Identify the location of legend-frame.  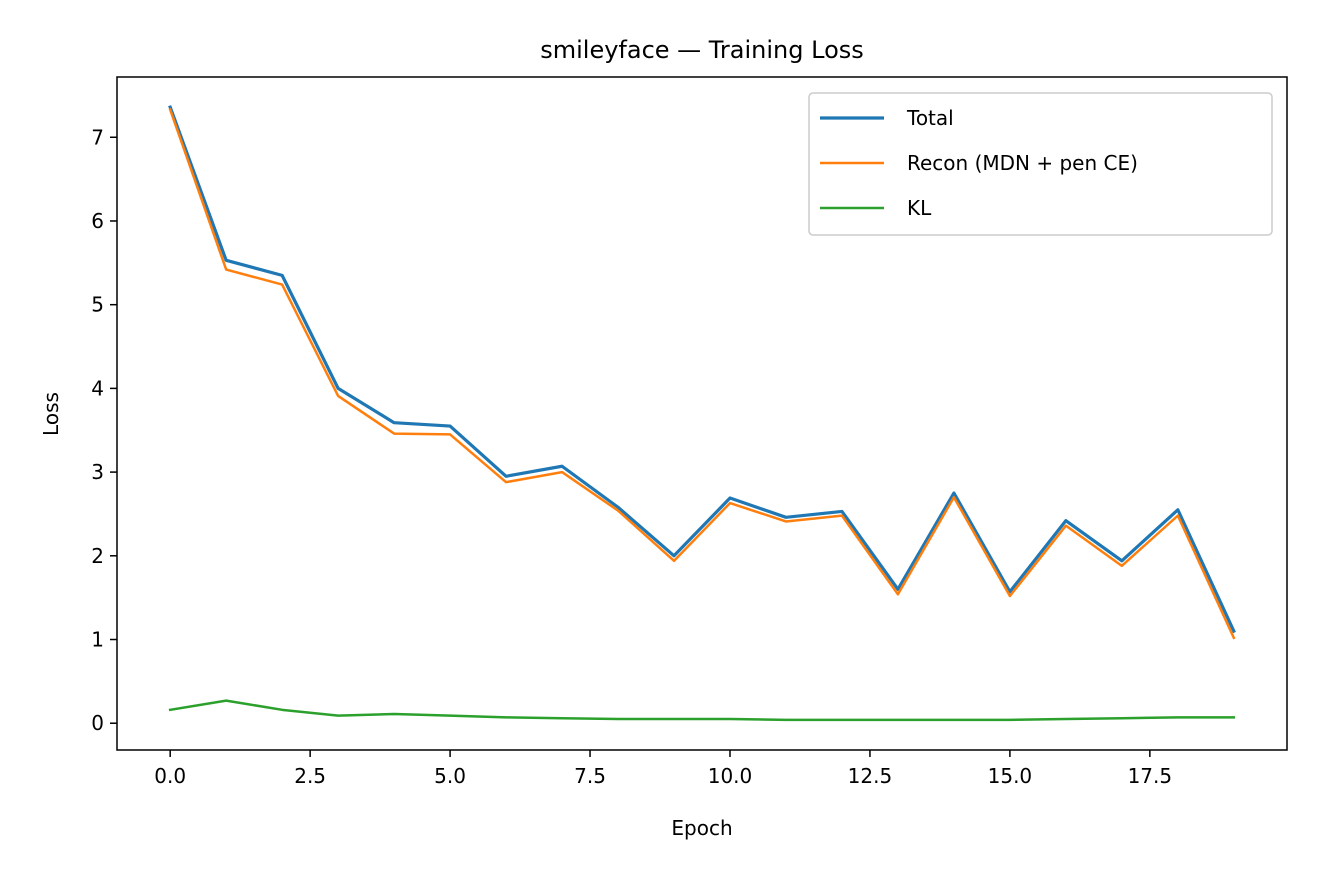
(1040, 164).